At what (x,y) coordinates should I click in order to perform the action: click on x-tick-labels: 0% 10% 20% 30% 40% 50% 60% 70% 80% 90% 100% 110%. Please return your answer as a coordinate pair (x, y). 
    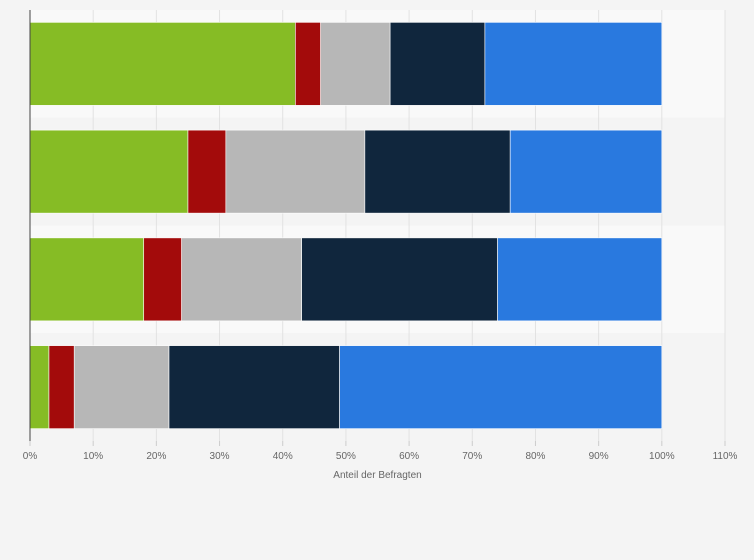
    Looking at the image, I should click on (380, 456).